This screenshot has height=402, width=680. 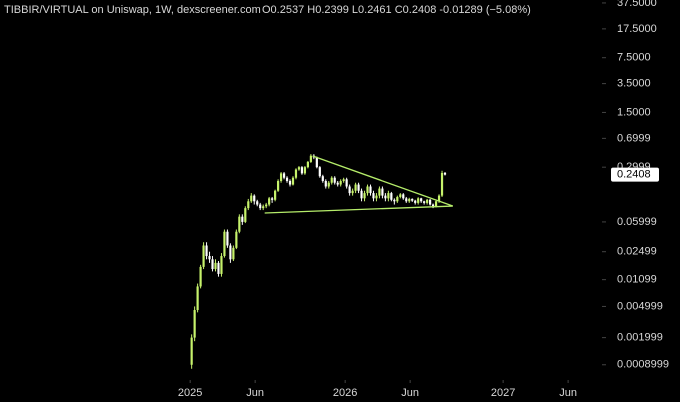 What do you see at coordinates (637, 29) in the screenshot?
I see `y-tick-label: 17.5000` at bounding box center [637, 29].